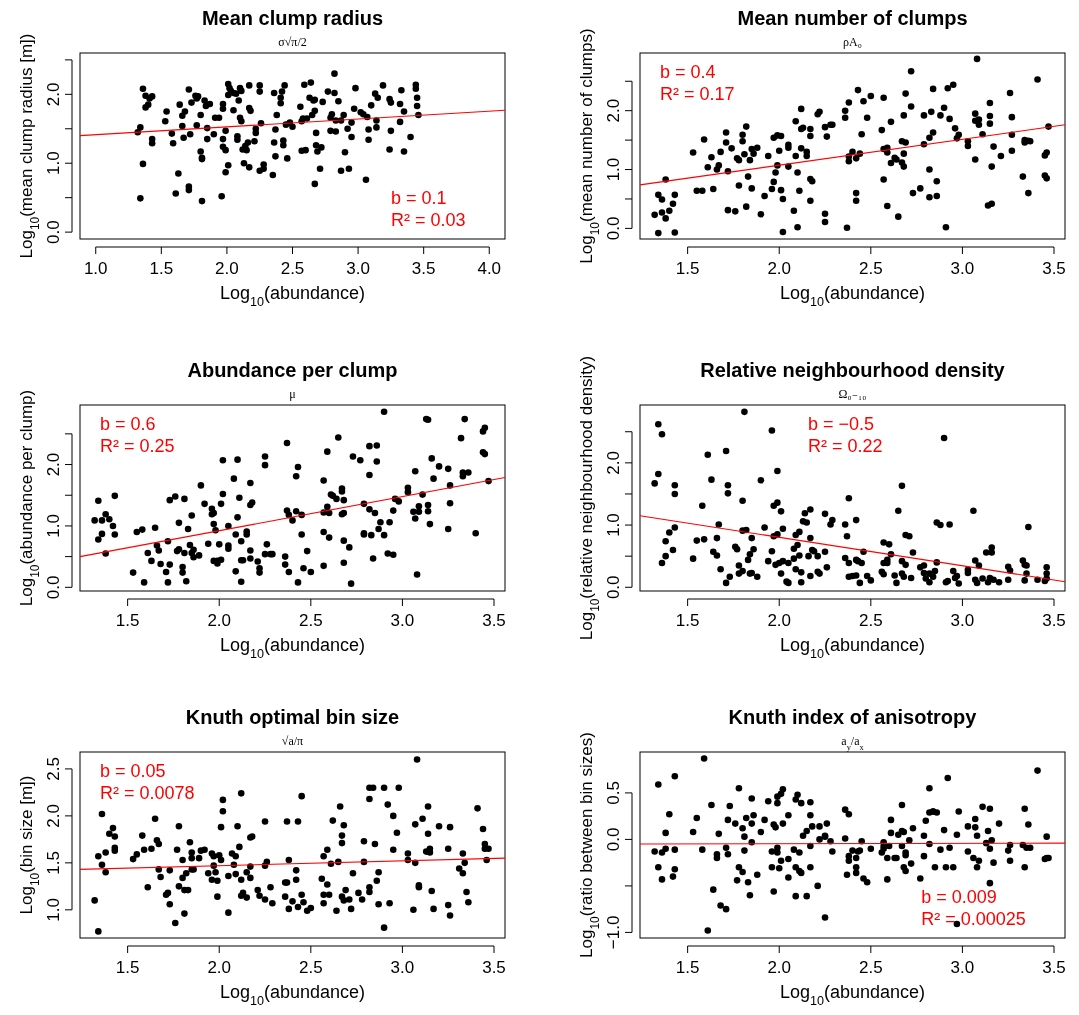 This screenshot has height=1015, width=1079. Describe the element at coordinates (959, 897) in the screenshot. I see `annotation: b = 0.009` at that location.